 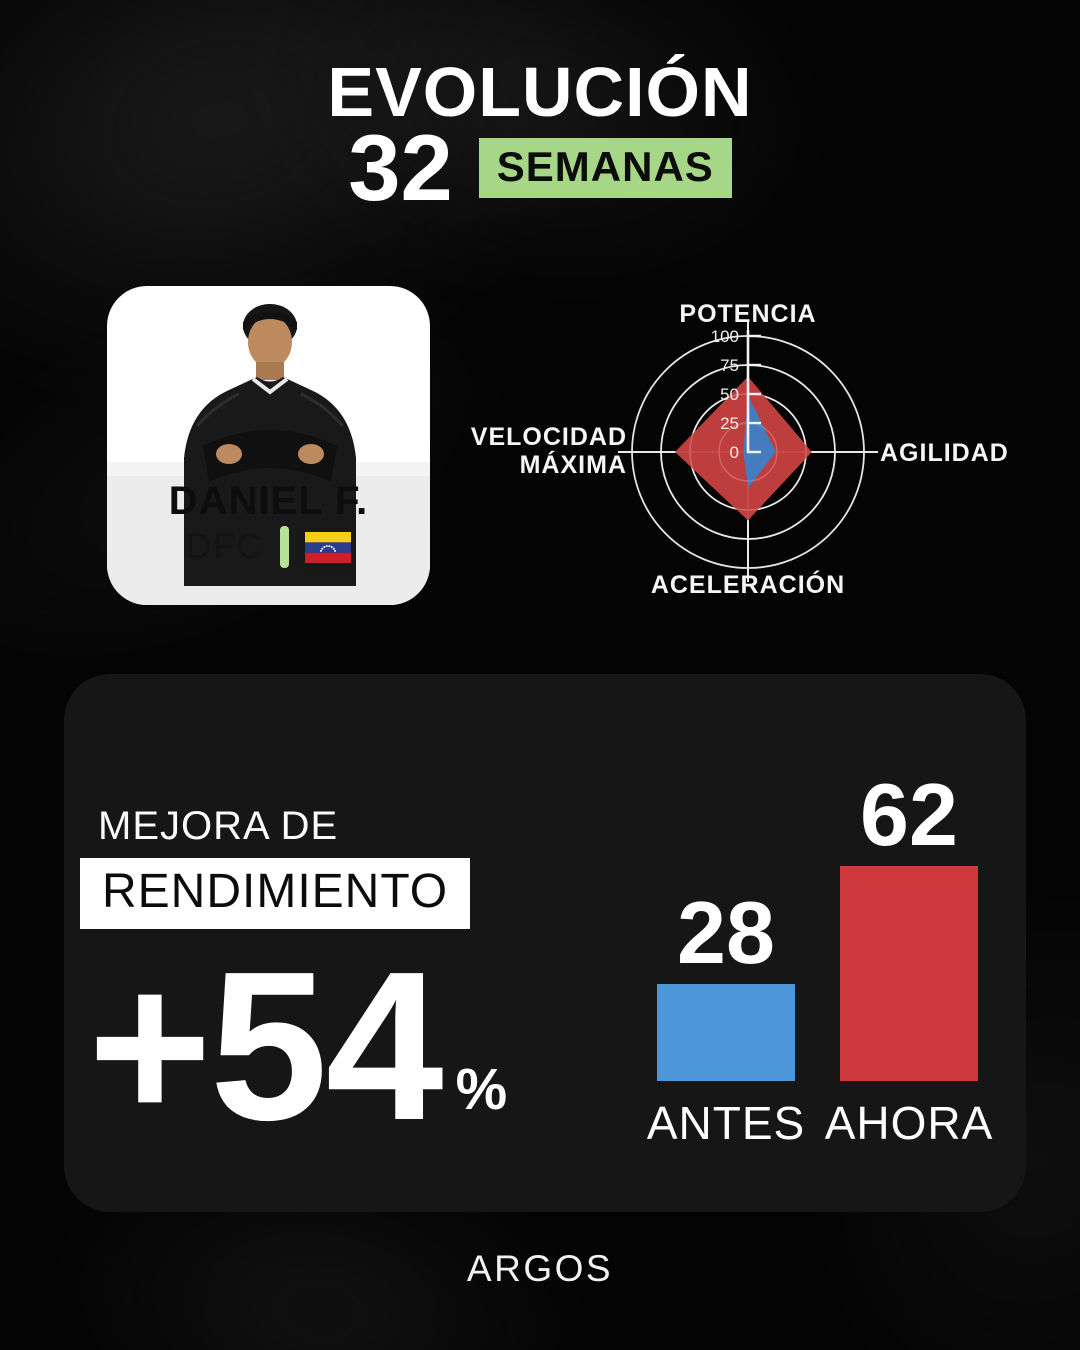 I want to click on bar-value-label: 28, so click(x=726, y=932).